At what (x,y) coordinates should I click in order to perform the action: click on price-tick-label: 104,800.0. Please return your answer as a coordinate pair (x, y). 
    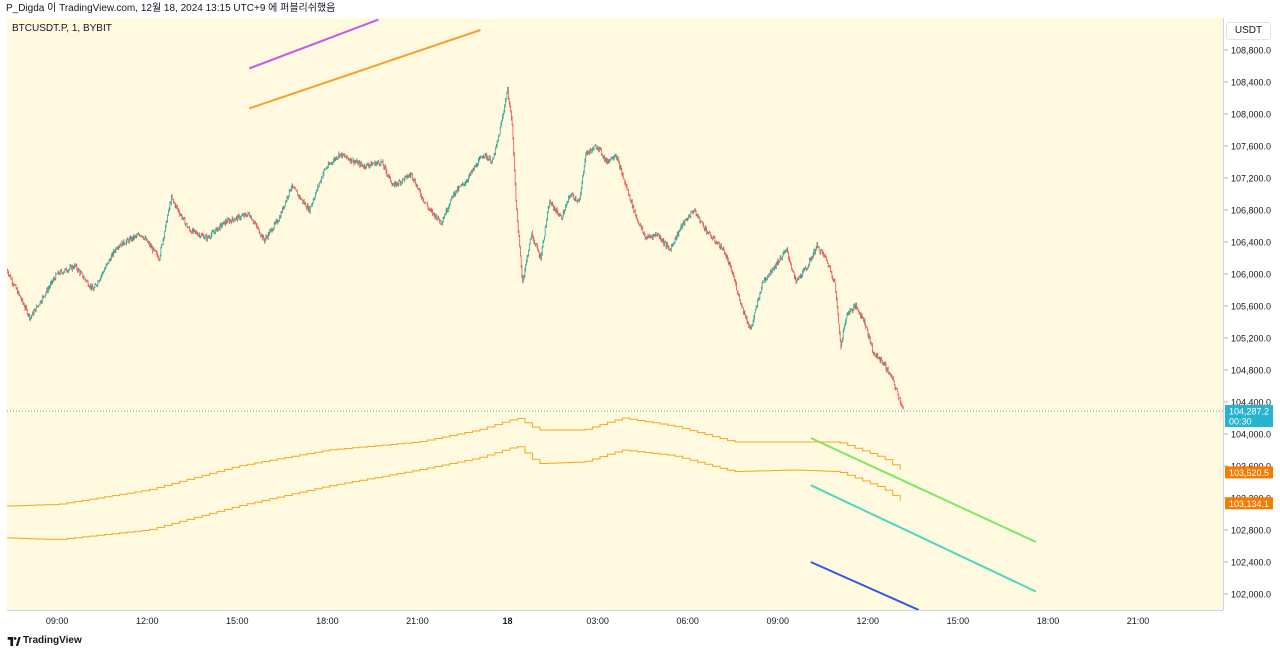
    Looking at the image, I should click on (1251, 371).